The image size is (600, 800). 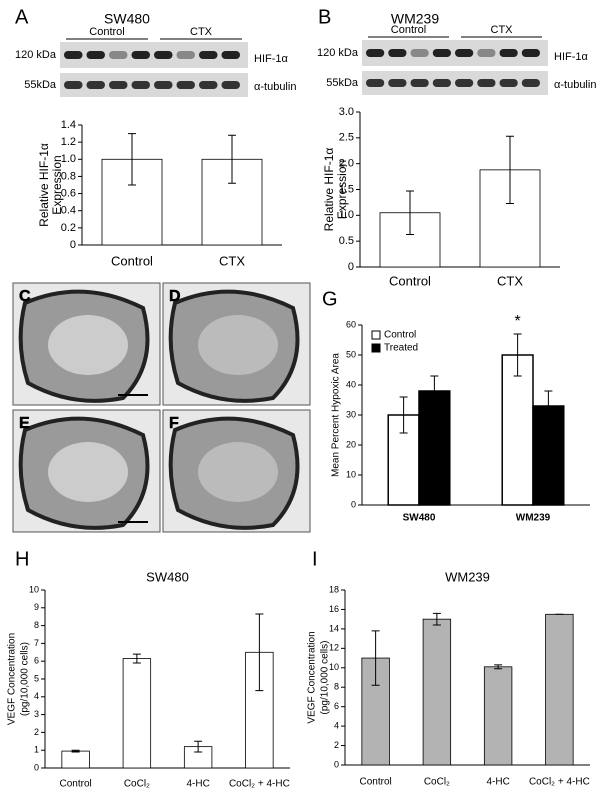 I want to click on panel-letter: B, so click(x=324, y=17).